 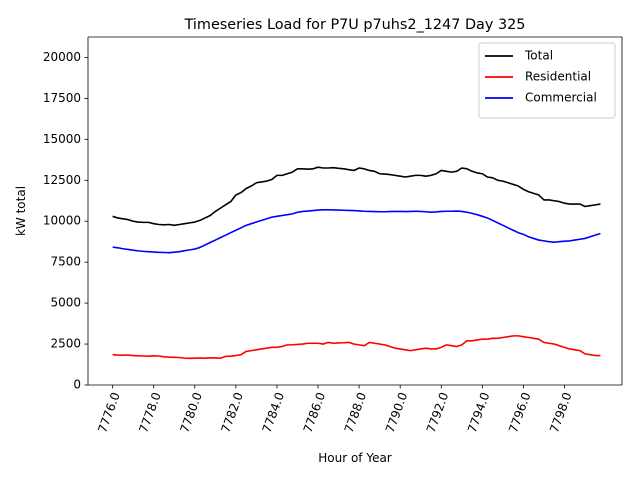 I want to click on y-tick-label: 20000, so click(x=62, y=57).